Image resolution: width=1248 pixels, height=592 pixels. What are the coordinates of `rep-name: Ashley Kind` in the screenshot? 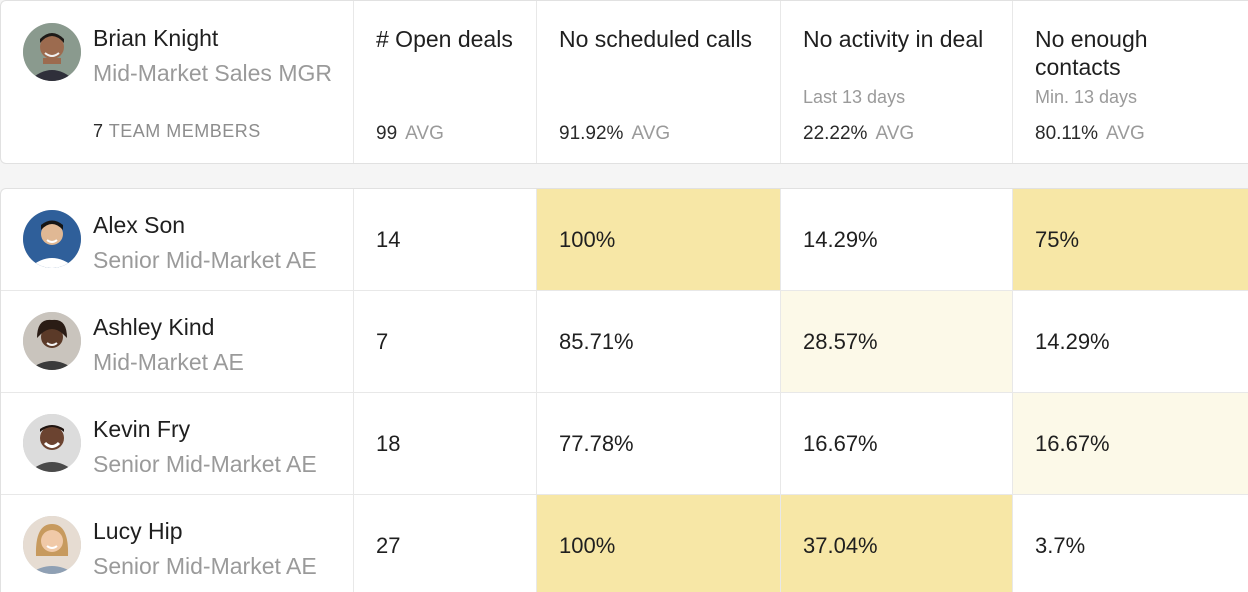 It's located at (154, 327).